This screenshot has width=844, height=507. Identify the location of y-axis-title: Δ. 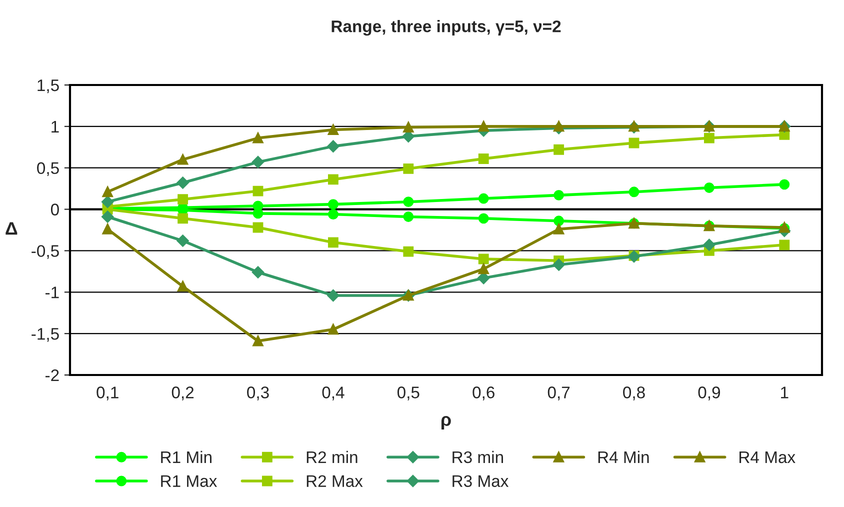
(12, 228).